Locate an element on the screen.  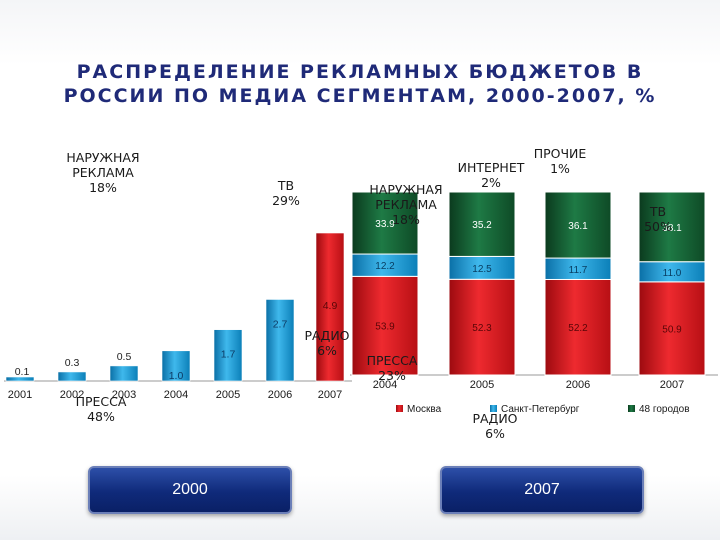
chart2-data-label: 52.2 is located at coordinates (578, 328).